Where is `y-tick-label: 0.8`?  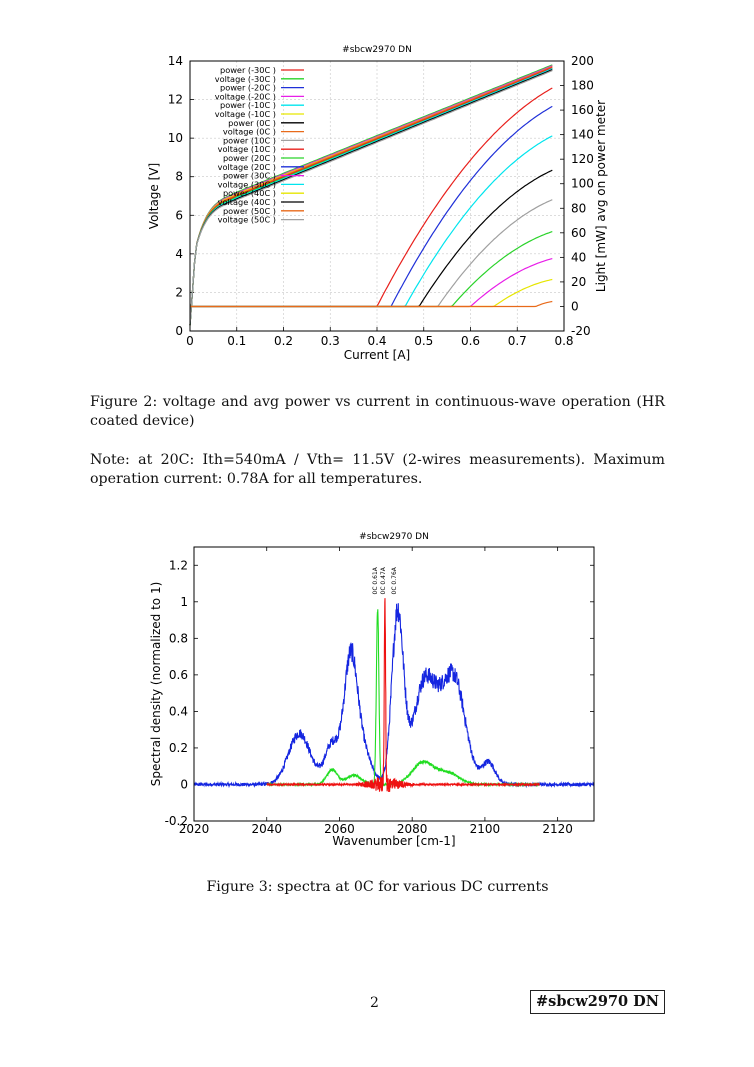 y-tick-label: 0.8 is located at coordinates (178, 638).